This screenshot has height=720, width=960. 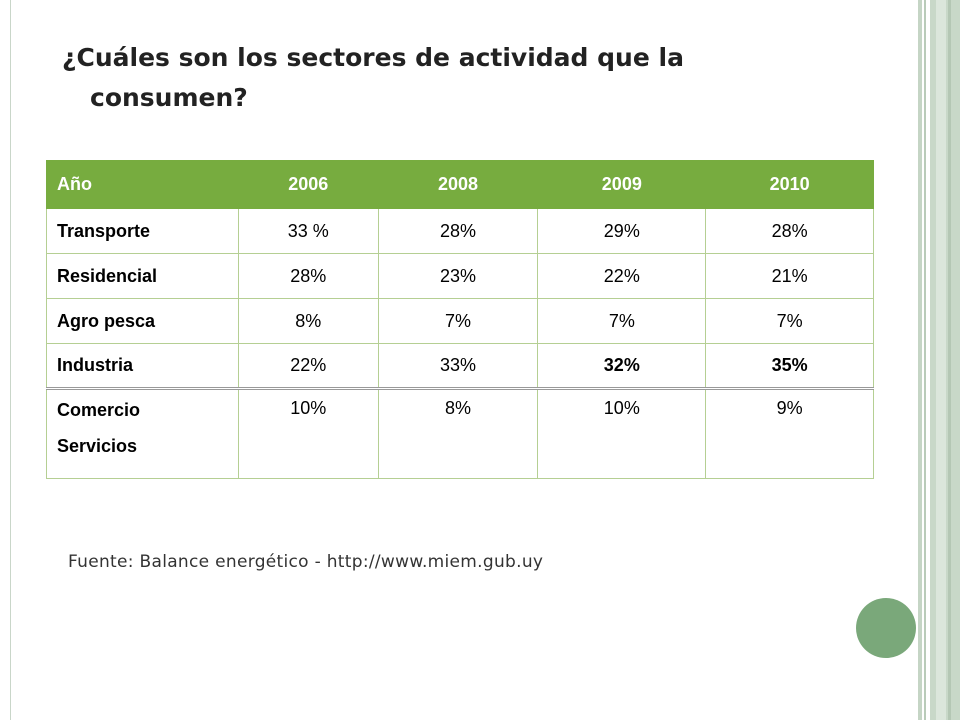 What do you see at coordinates (308, 184) in the screenshot?
I see `header-2006: 2006` at bounding box center [308, 184].